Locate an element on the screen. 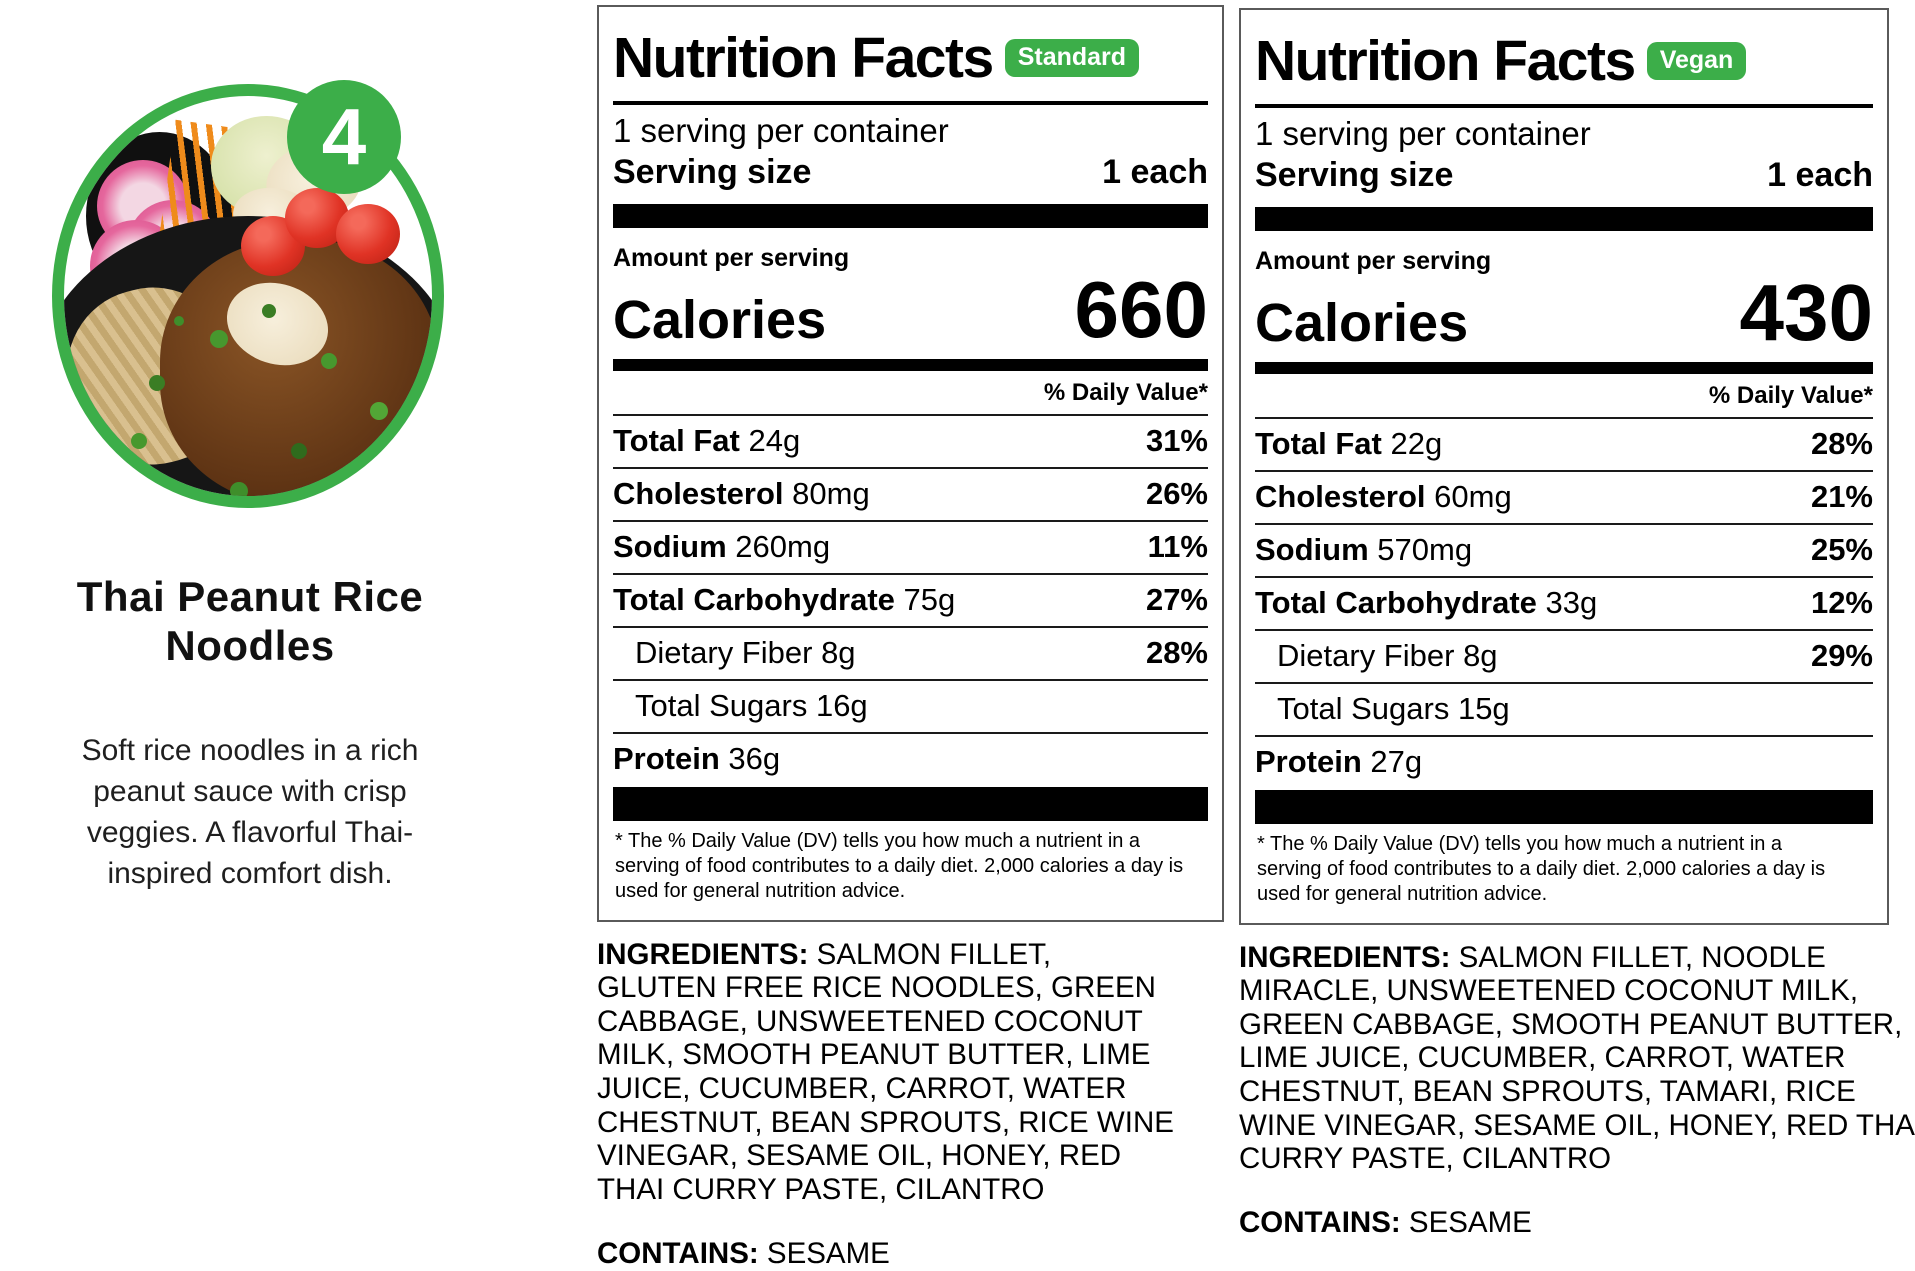  nutrient-amount: 75g is located at coordinates (929, 599).